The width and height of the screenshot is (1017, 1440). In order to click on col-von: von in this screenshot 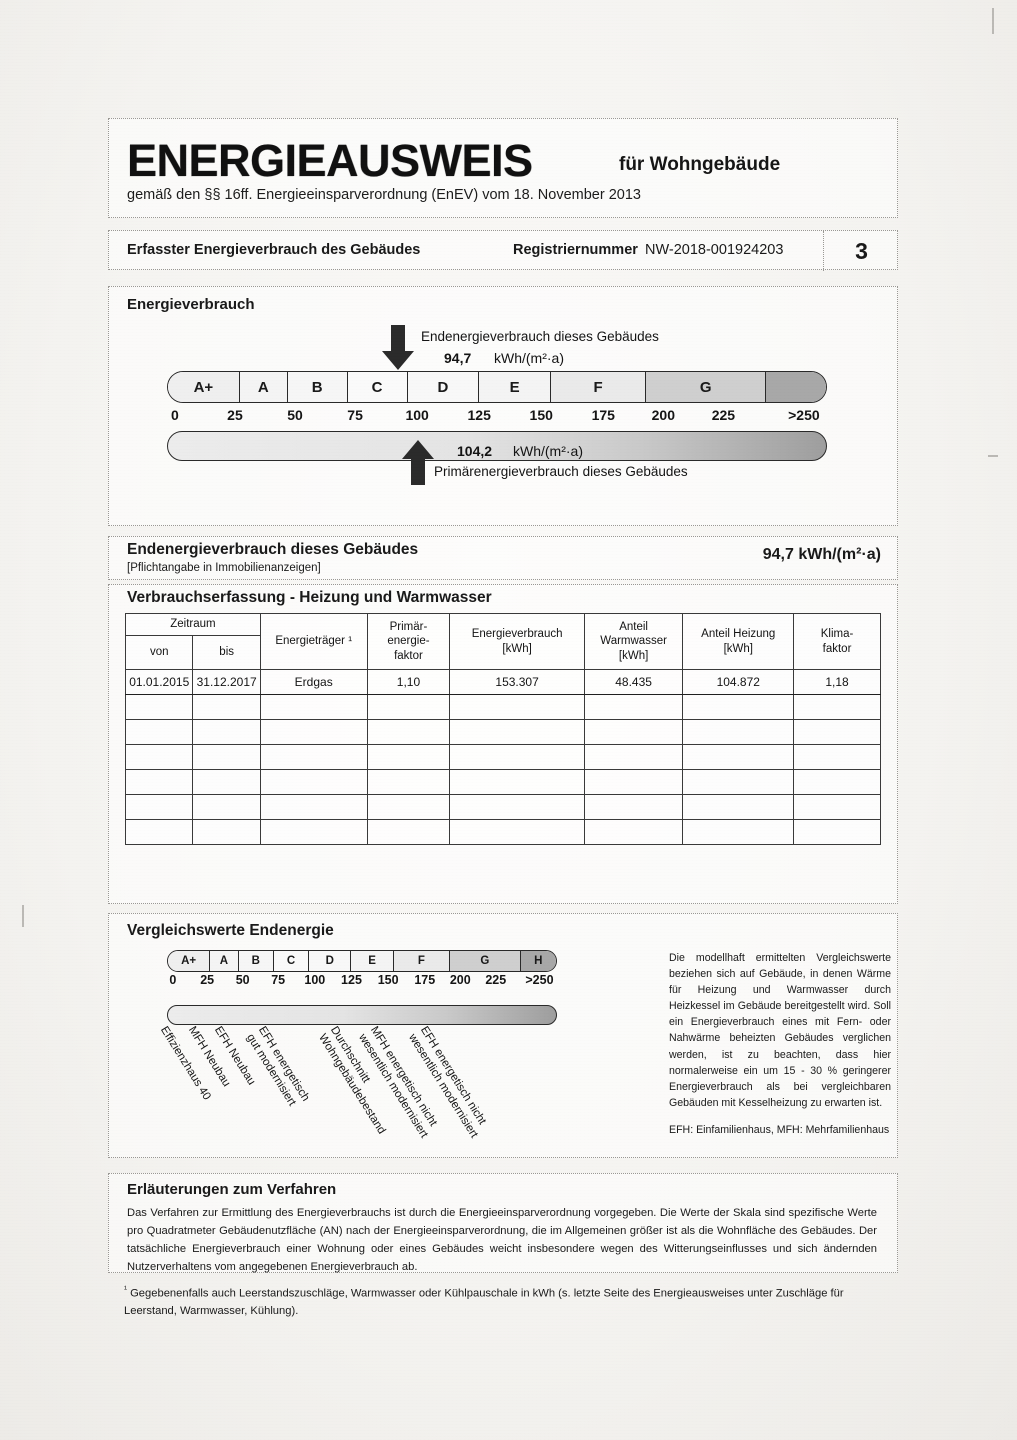, I will do `click(159, 652)`.